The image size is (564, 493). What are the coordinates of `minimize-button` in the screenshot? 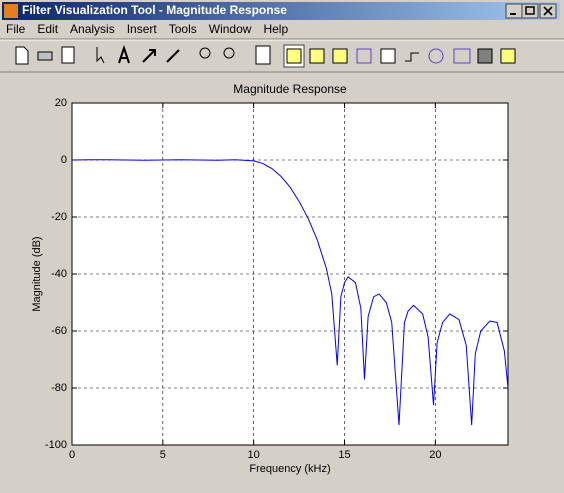 It's located at (514, 11).